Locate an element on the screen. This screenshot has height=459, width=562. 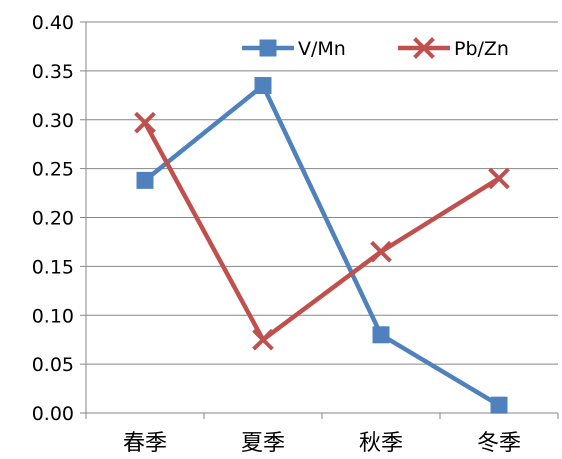
legend-item: Pb/Zn is located at coordinates (453, 48).